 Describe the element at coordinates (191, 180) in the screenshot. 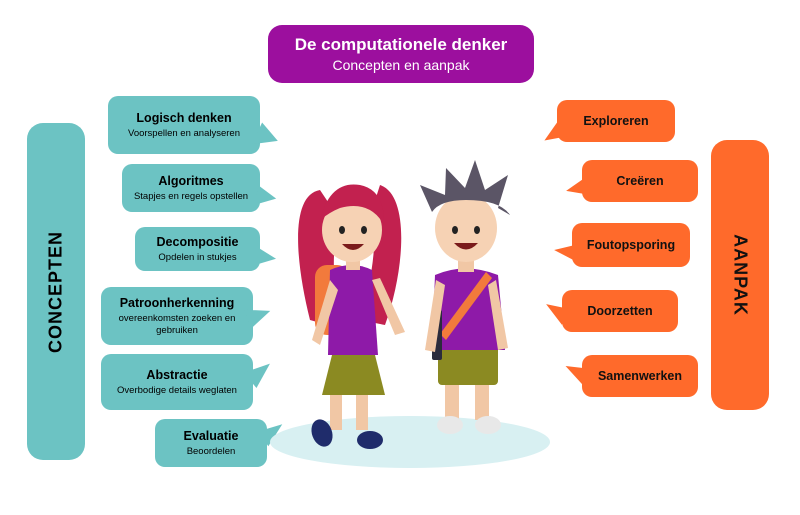

I see `concept-title: Algoritmes` at that location.